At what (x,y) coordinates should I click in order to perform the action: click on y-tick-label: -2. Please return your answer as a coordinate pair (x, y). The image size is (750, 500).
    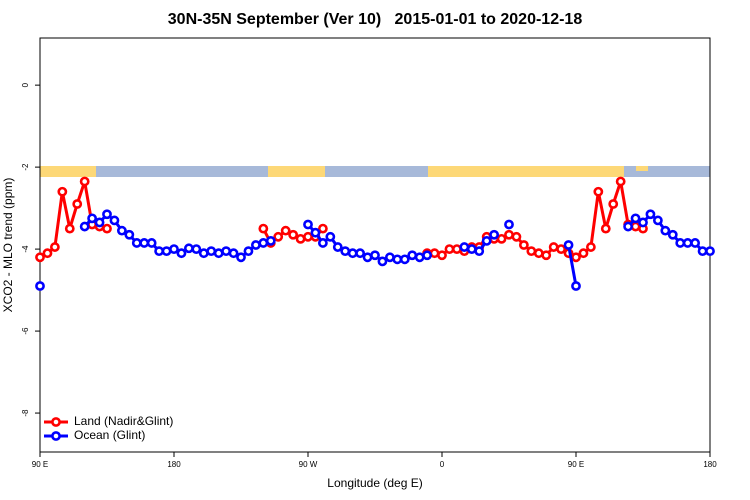
    Looking at the image, I should click on (25, 167).